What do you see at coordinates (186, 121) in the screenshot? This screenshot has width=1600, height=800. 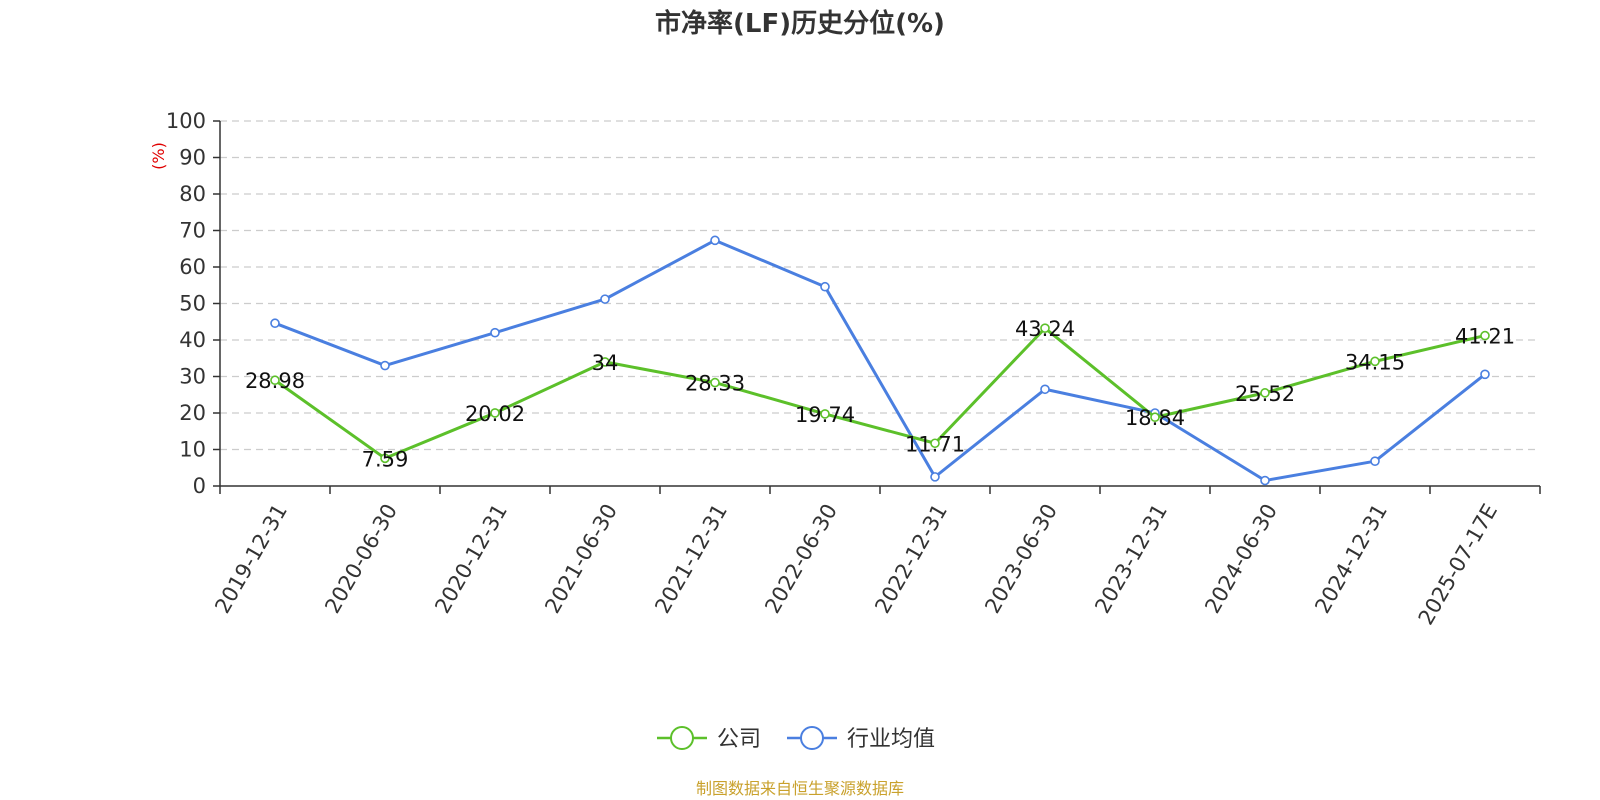 I see `y-tick-label: 100` at bounding box center [186, 121].